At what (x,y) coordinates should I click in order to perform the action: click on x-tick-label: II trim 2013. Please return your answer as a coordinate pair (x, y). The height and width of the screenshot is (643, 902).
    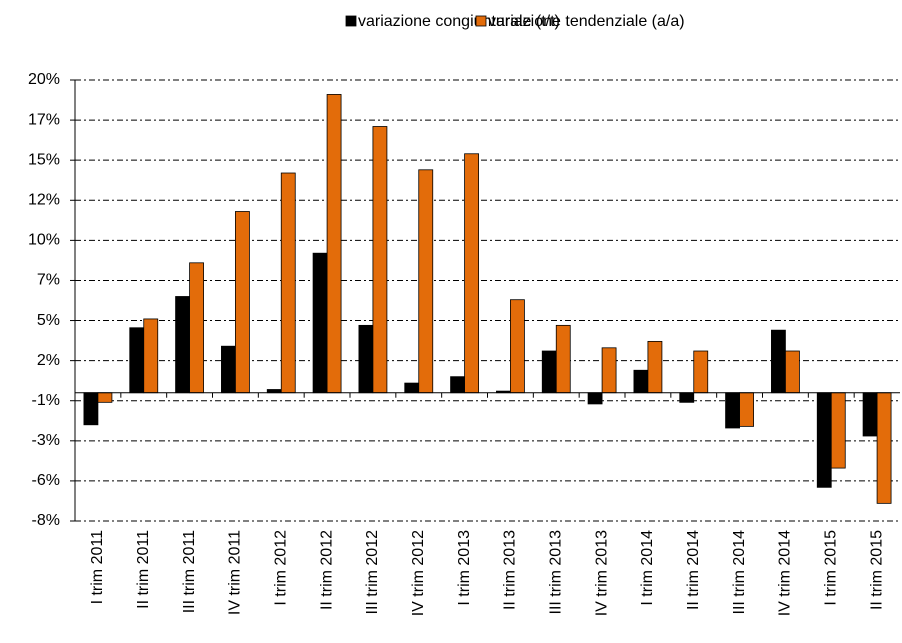
    Looking at the image, I should click on (510, 570).